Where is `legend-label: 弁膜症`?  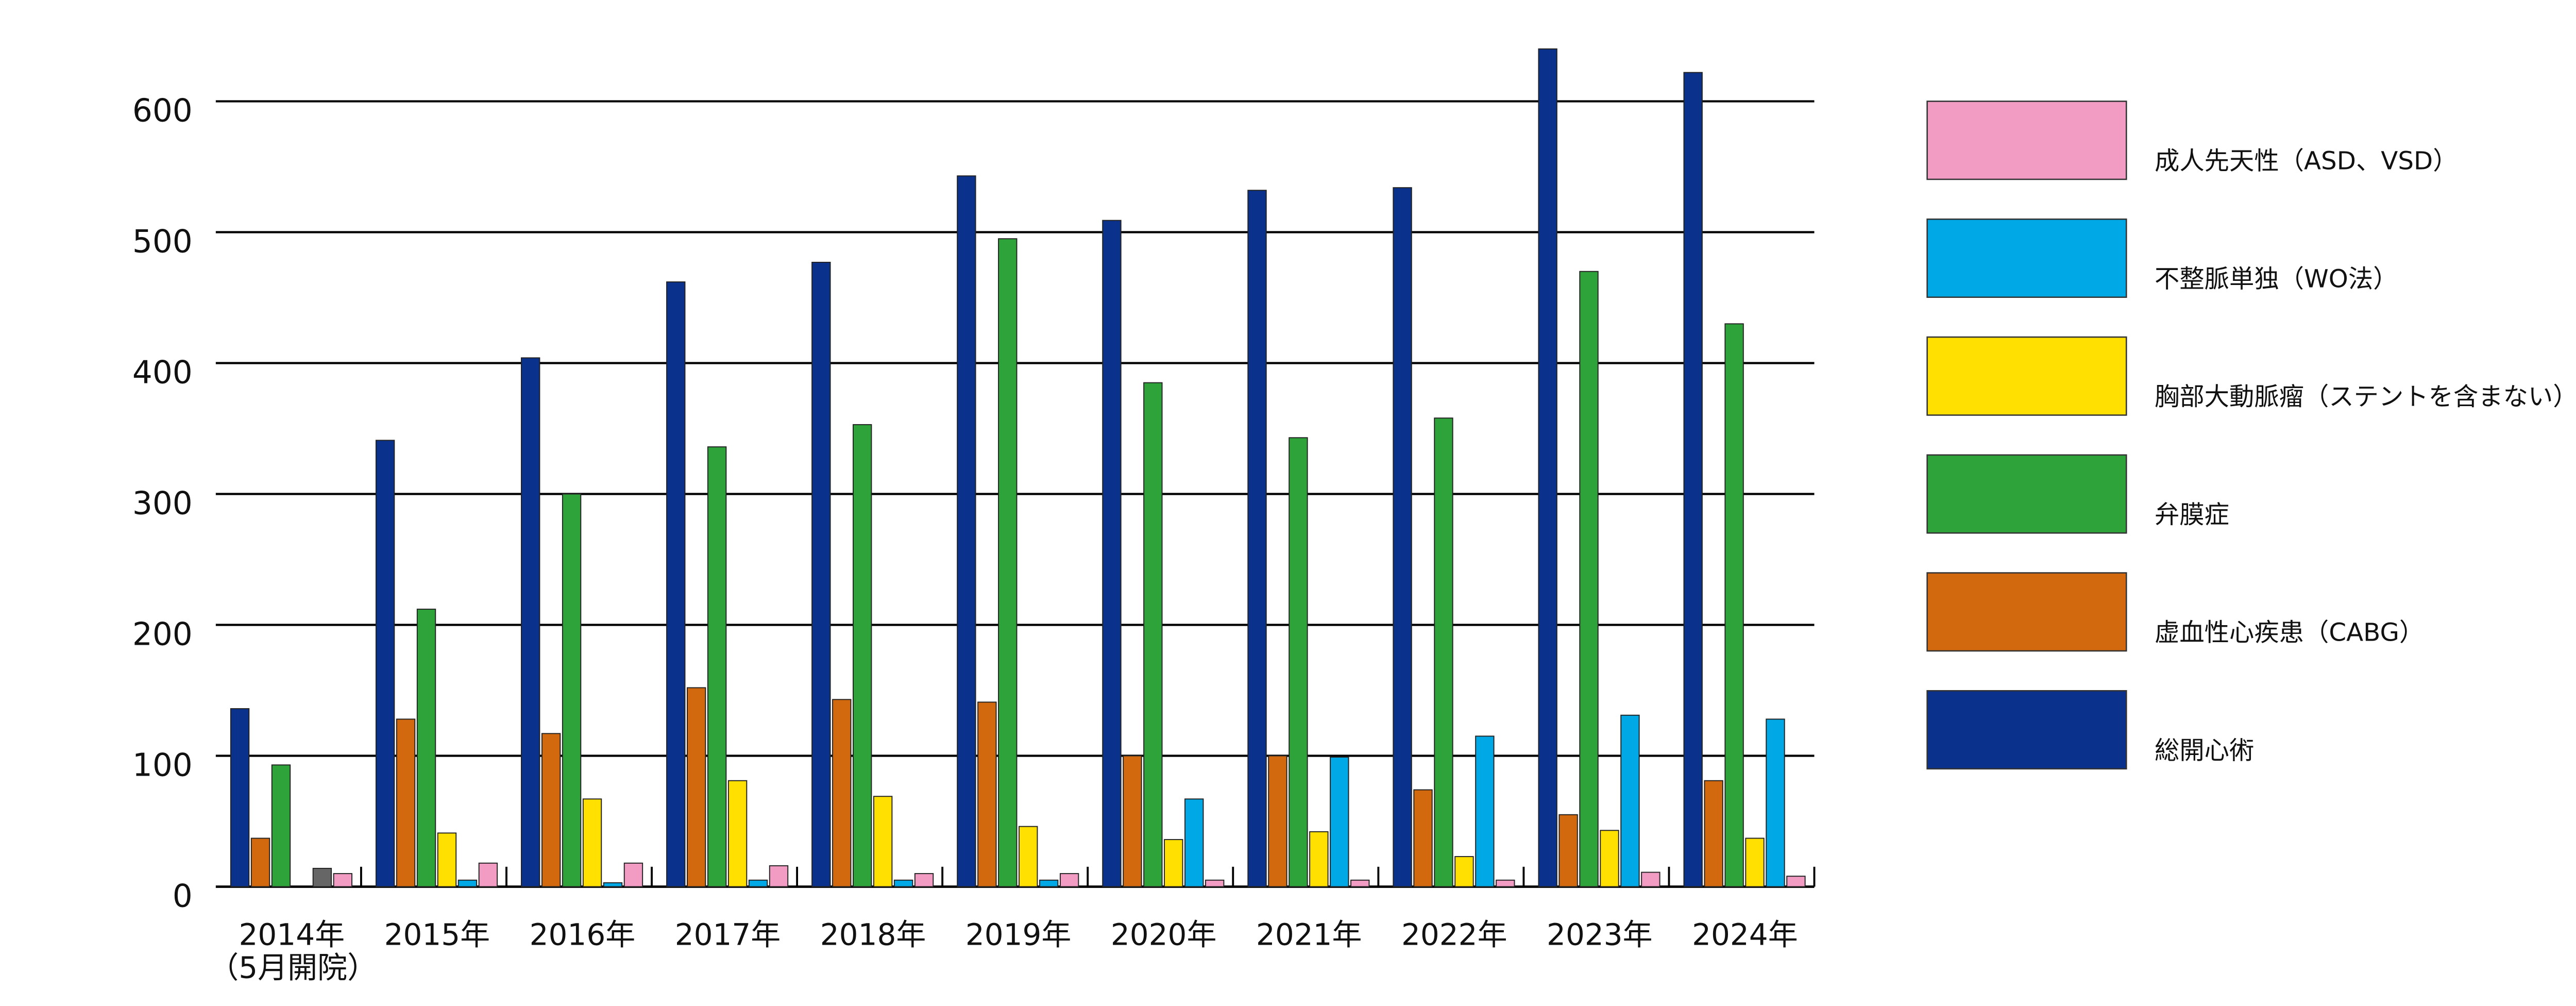 legend-label: 弁膜症 is located at coordinates (2192, 514).